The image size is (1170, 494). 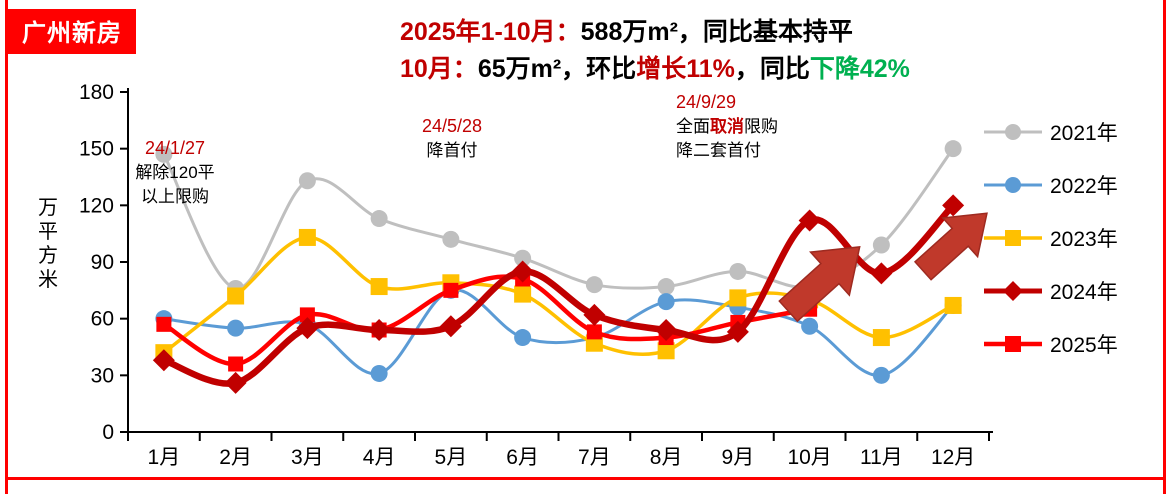 What do you see at coordinates (706, 102) in the screenshot?
I see `annotation-date: 24/9/29` at bounding box center [706, 102].